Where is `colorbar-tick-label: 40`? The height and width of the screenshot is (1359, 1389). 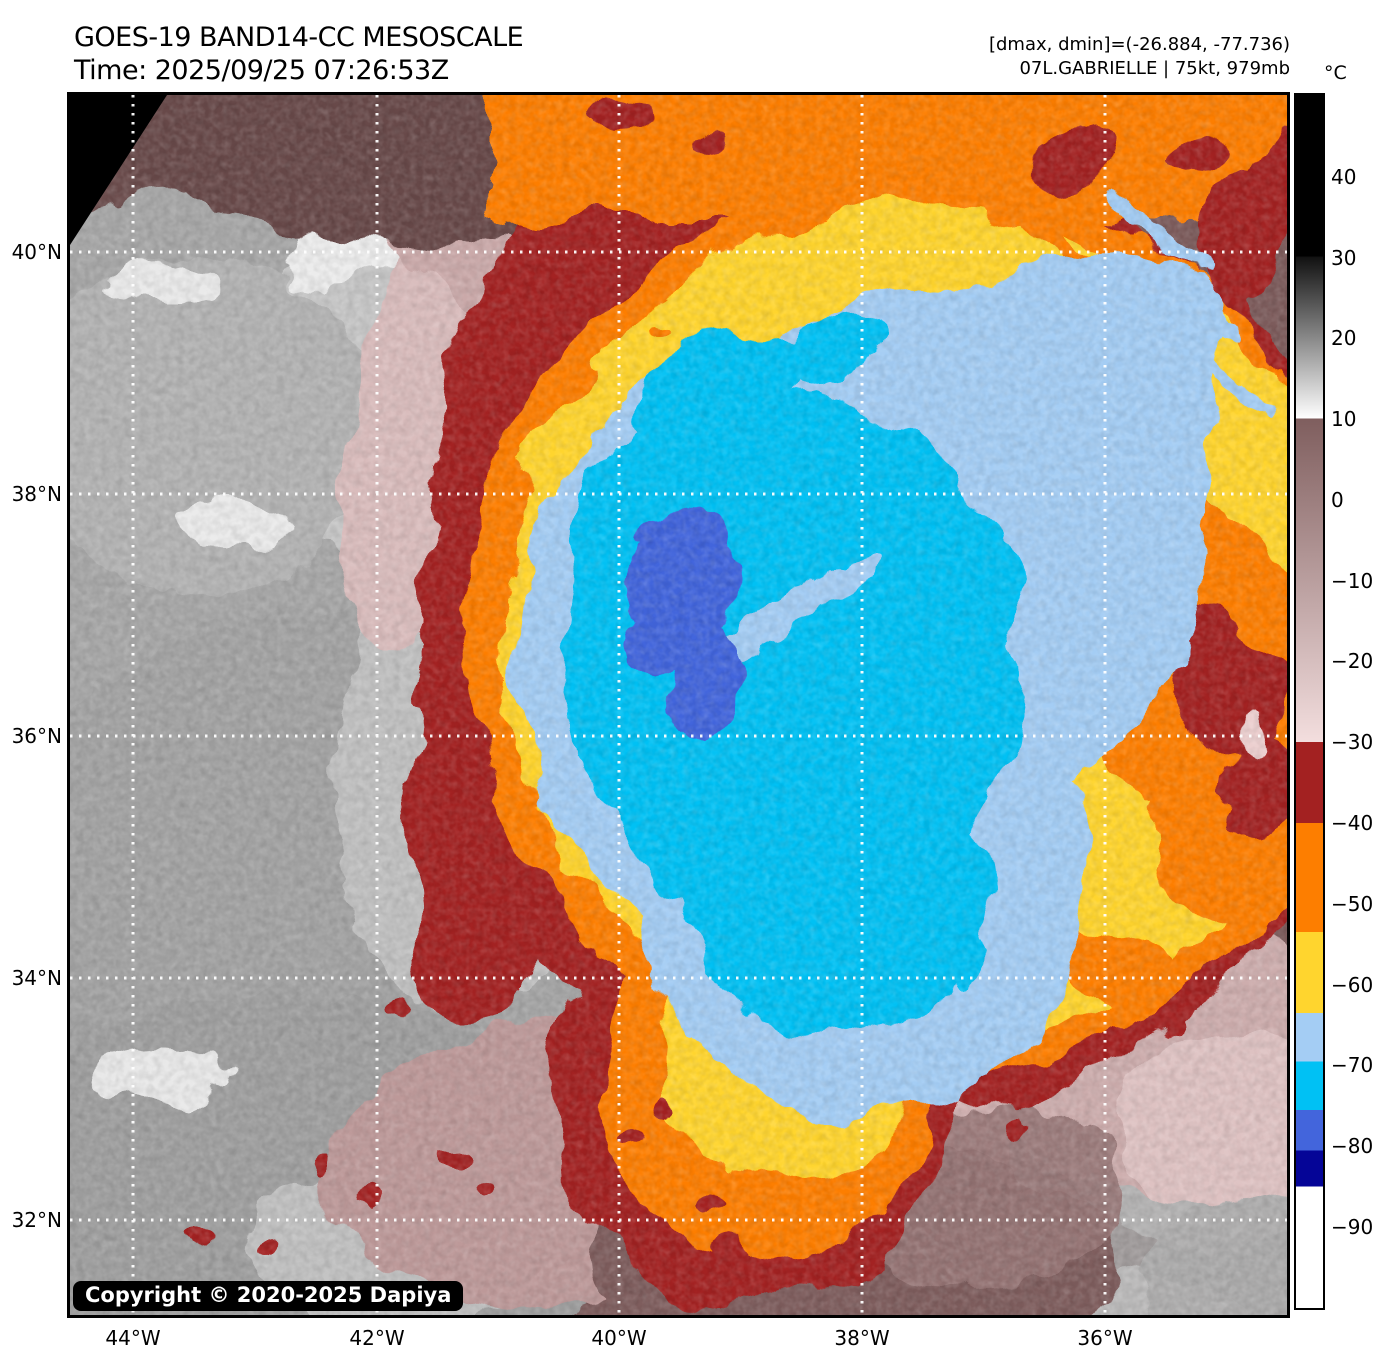 colorbar-tick-label: 40 is located at coordinates (1344, 177).